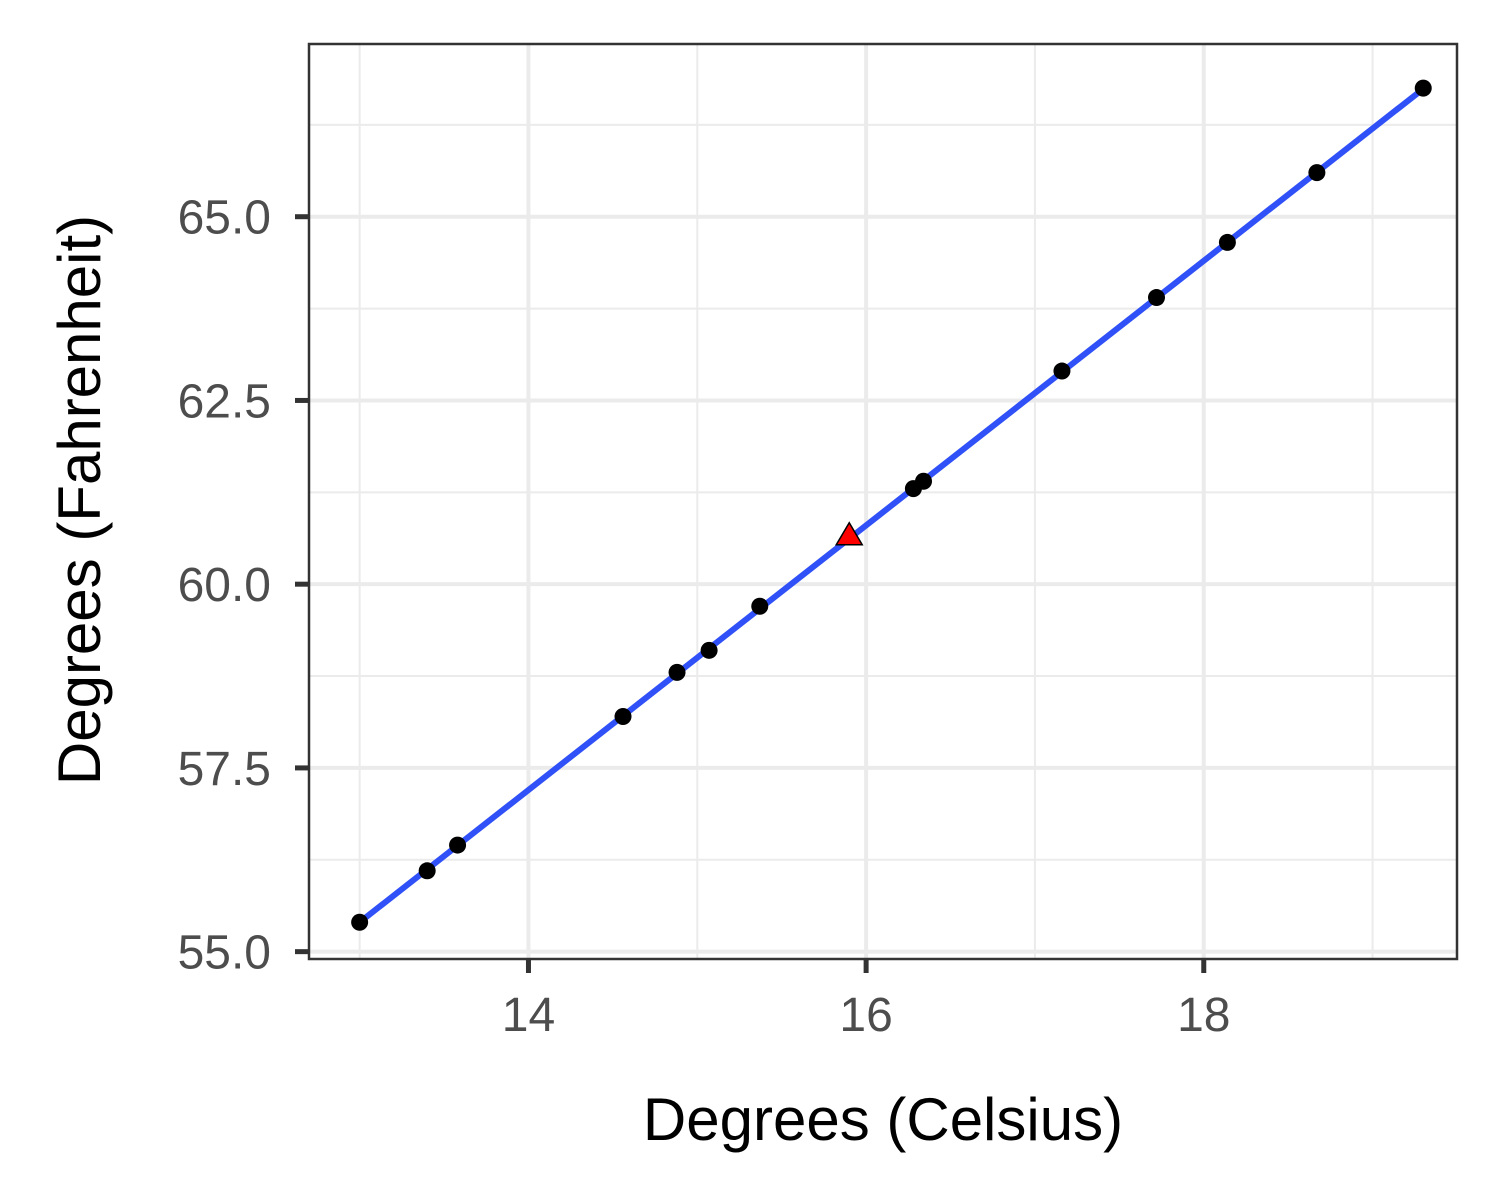 The width and height of the screenshot is (1500, 1200). Describe the element at coordinates (224, 585) in the screenshot. I see `y-tick-label: 60.0` at that location.